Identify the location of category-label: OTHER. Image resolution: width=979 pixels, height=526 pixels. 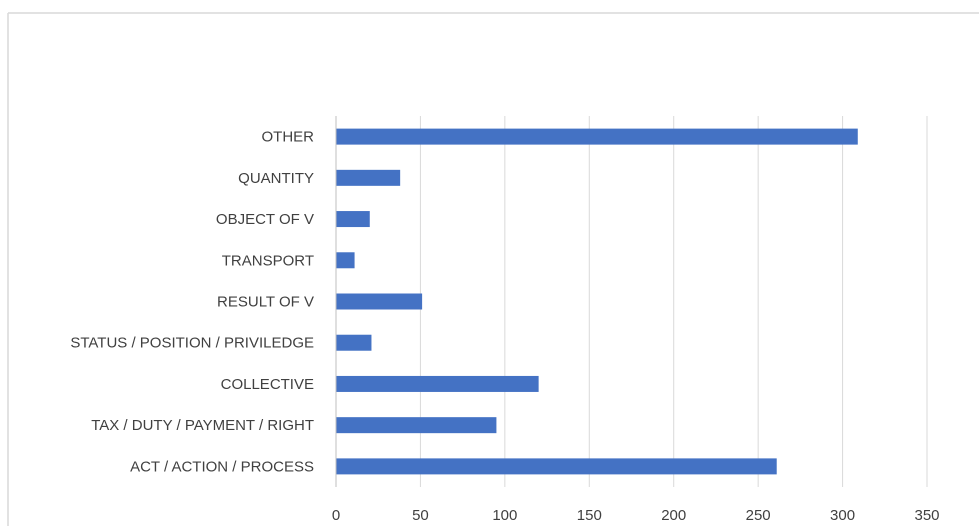
(288, 137).